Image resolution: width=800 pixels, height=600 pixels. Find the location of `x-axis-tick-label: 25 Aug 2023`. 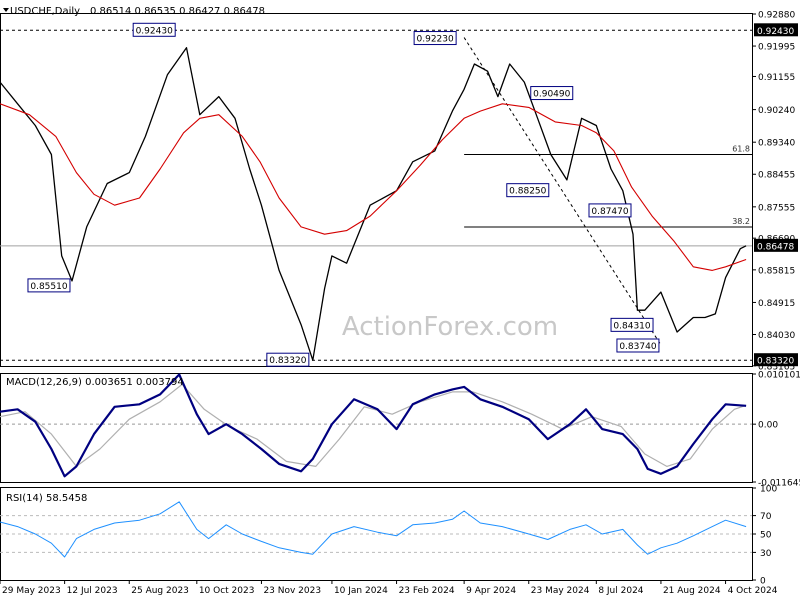

x-axis-tick-label: 25 Aug 2023 is located at coordinates (160, 591).